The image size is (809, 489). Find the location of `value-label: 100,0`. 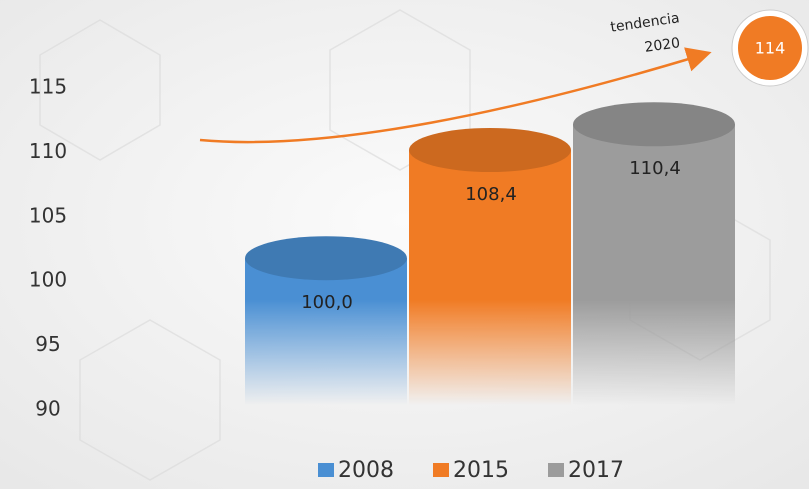

value-label: 100,0 is located at coordinates (327, 302).